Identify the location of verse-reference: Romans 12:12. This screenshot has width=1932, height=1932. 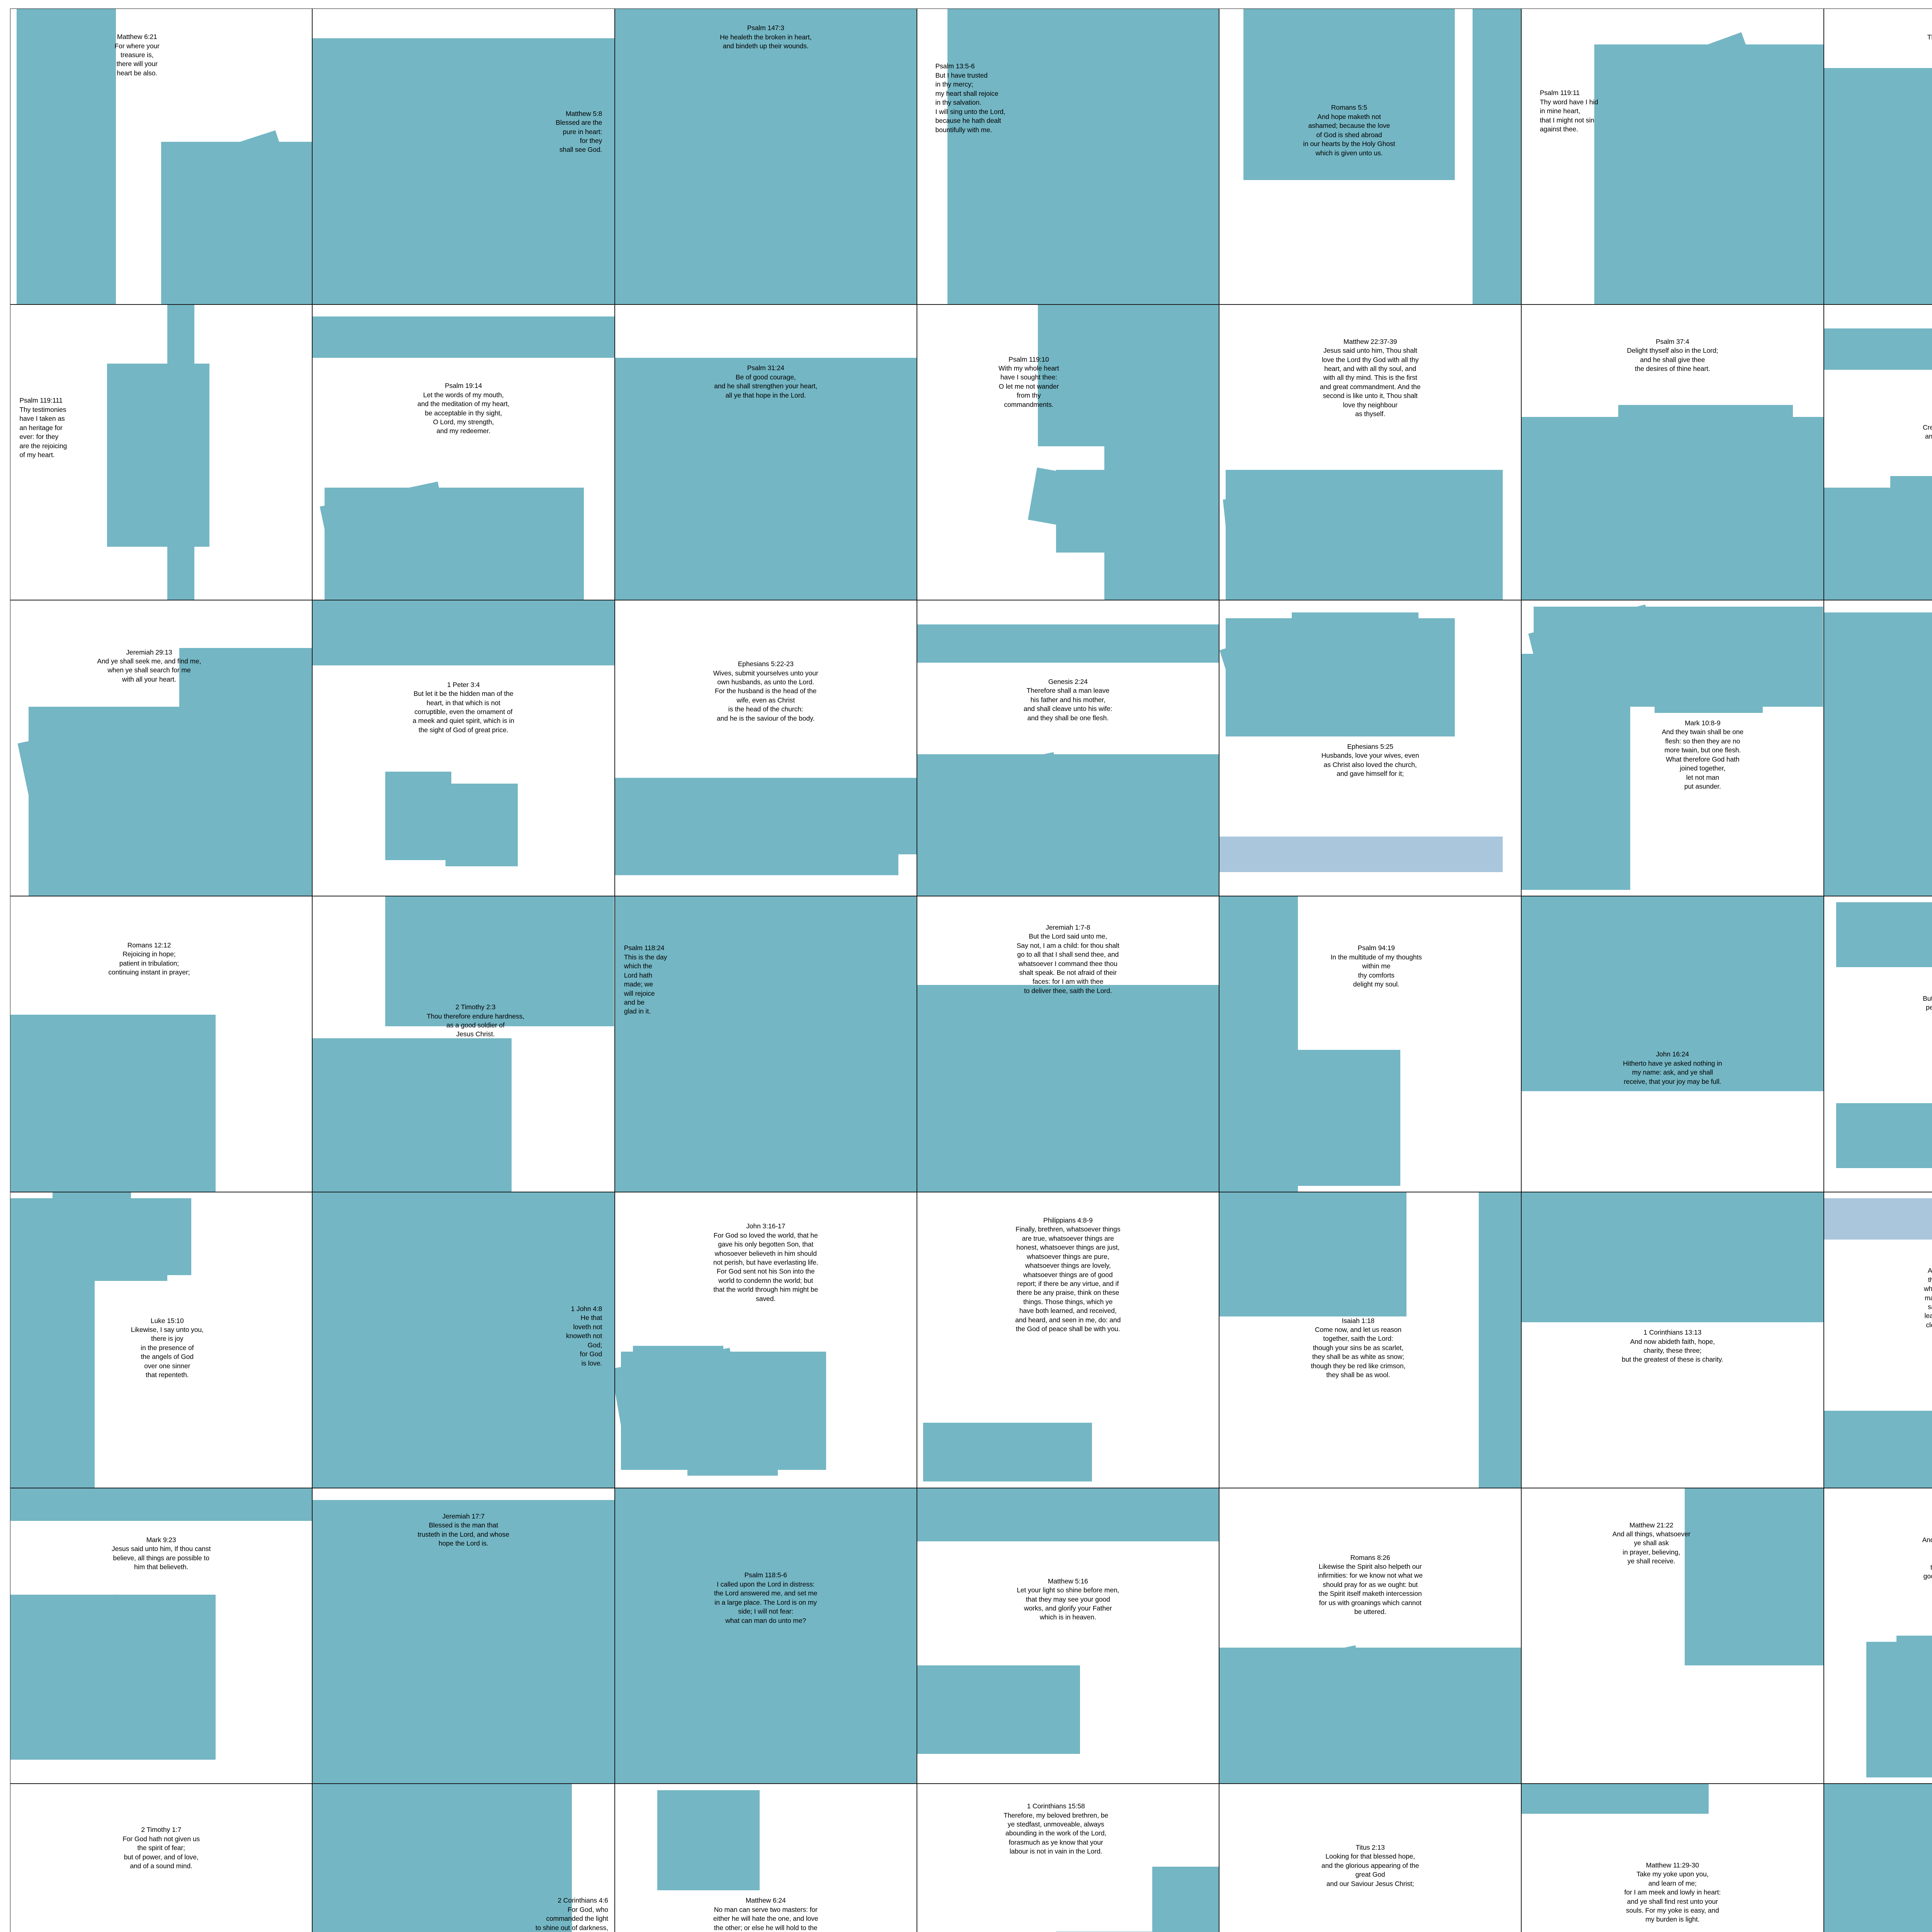
(149, 945).